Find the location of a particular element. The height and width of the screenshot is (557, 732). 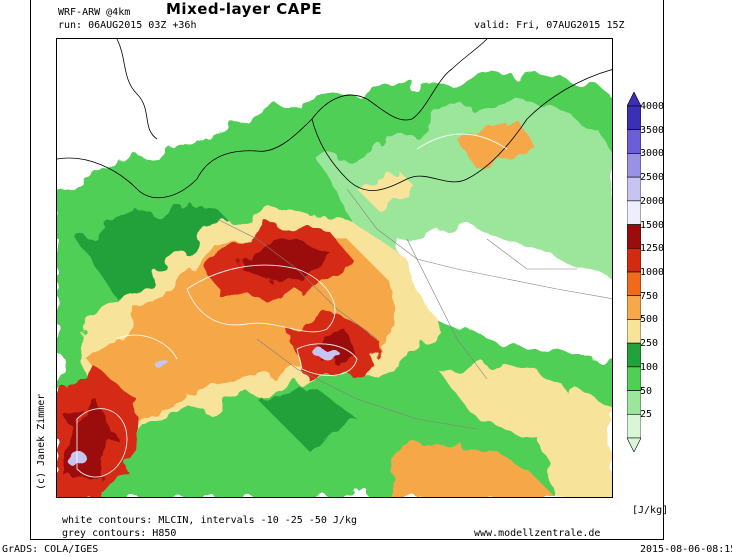

timestamp-label: 2015-08-06-08:15 is located at coordinates (686, 549).